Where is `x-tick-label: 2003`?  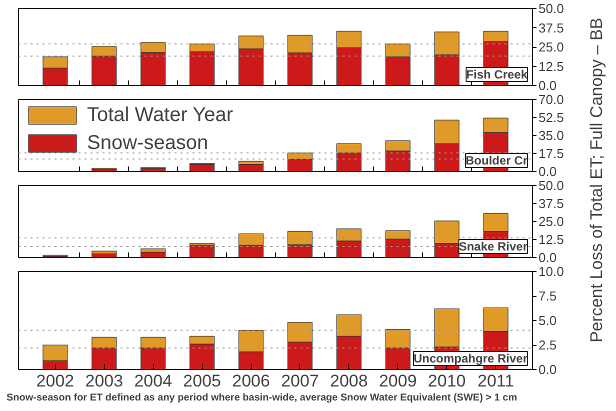
x-tick-label: 2003 is located at coordinates (104, 381).